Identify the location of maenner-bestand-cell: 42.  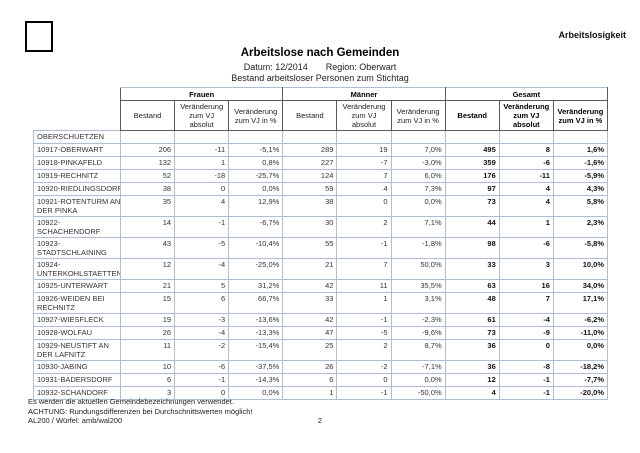
(310, 320).